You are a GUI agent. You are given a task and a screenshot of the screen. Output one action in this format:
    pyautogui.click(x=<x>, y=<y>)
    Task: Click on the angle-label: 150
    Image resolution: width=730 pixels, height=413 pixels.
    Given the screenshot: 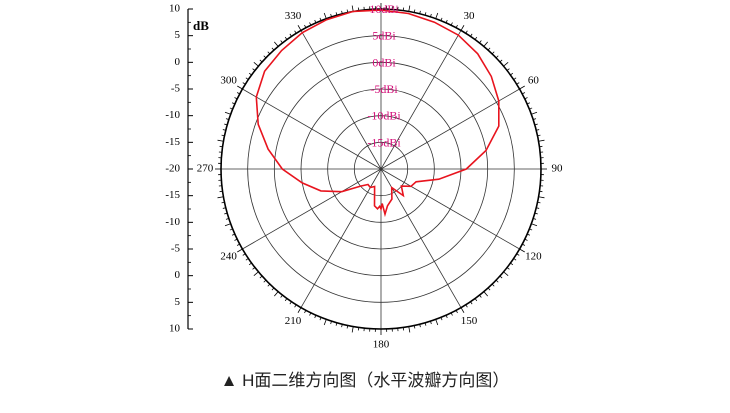 What is the action you would take?
    pyautogui.click(x=469, y=321)
    